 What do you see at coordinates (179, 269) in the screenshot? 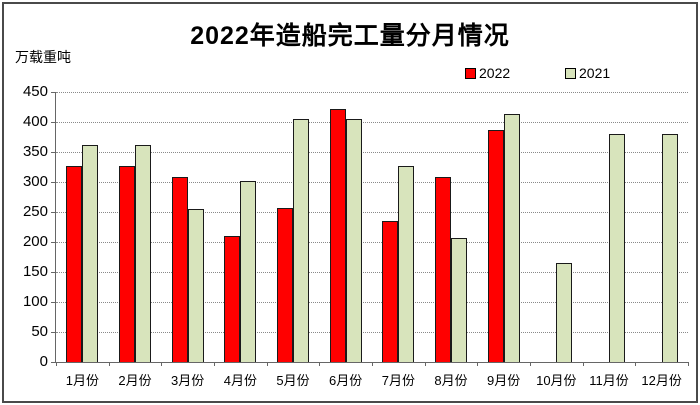
I see `bar-2022-3月份` at bounding box center [179, 269].